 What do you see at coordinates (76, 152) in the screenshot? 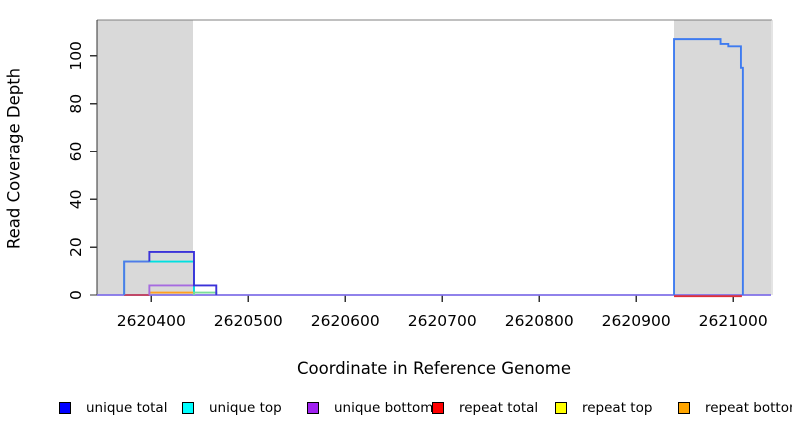
I see `y-tick-label: 60` at bounding box center [76, 152].